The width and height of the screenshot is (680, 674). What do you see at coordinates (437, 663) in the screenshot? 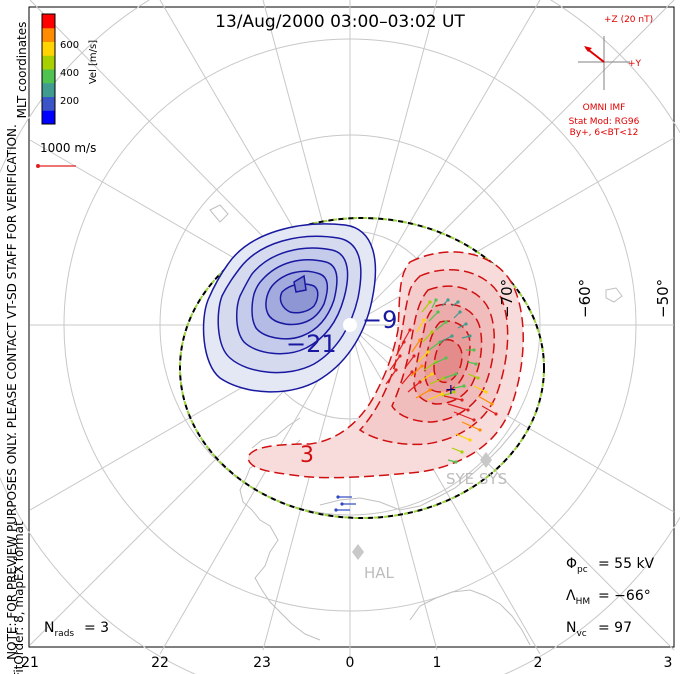
I see `mlt-label-1: 1` at bounding box center [437, 663].